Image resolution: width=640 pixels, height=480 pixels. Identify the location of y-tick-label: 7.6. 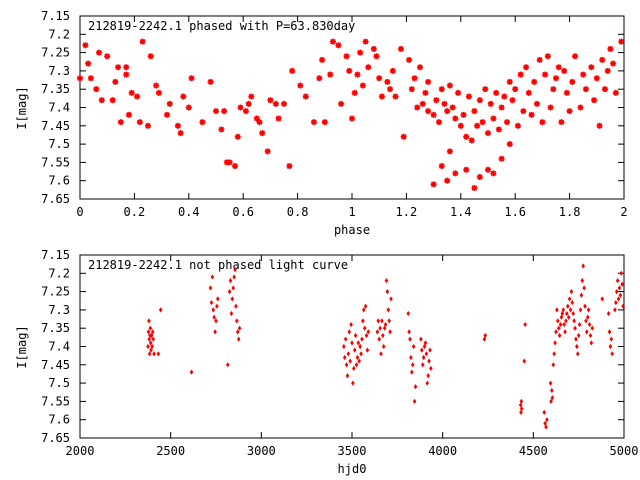
(59, 181).